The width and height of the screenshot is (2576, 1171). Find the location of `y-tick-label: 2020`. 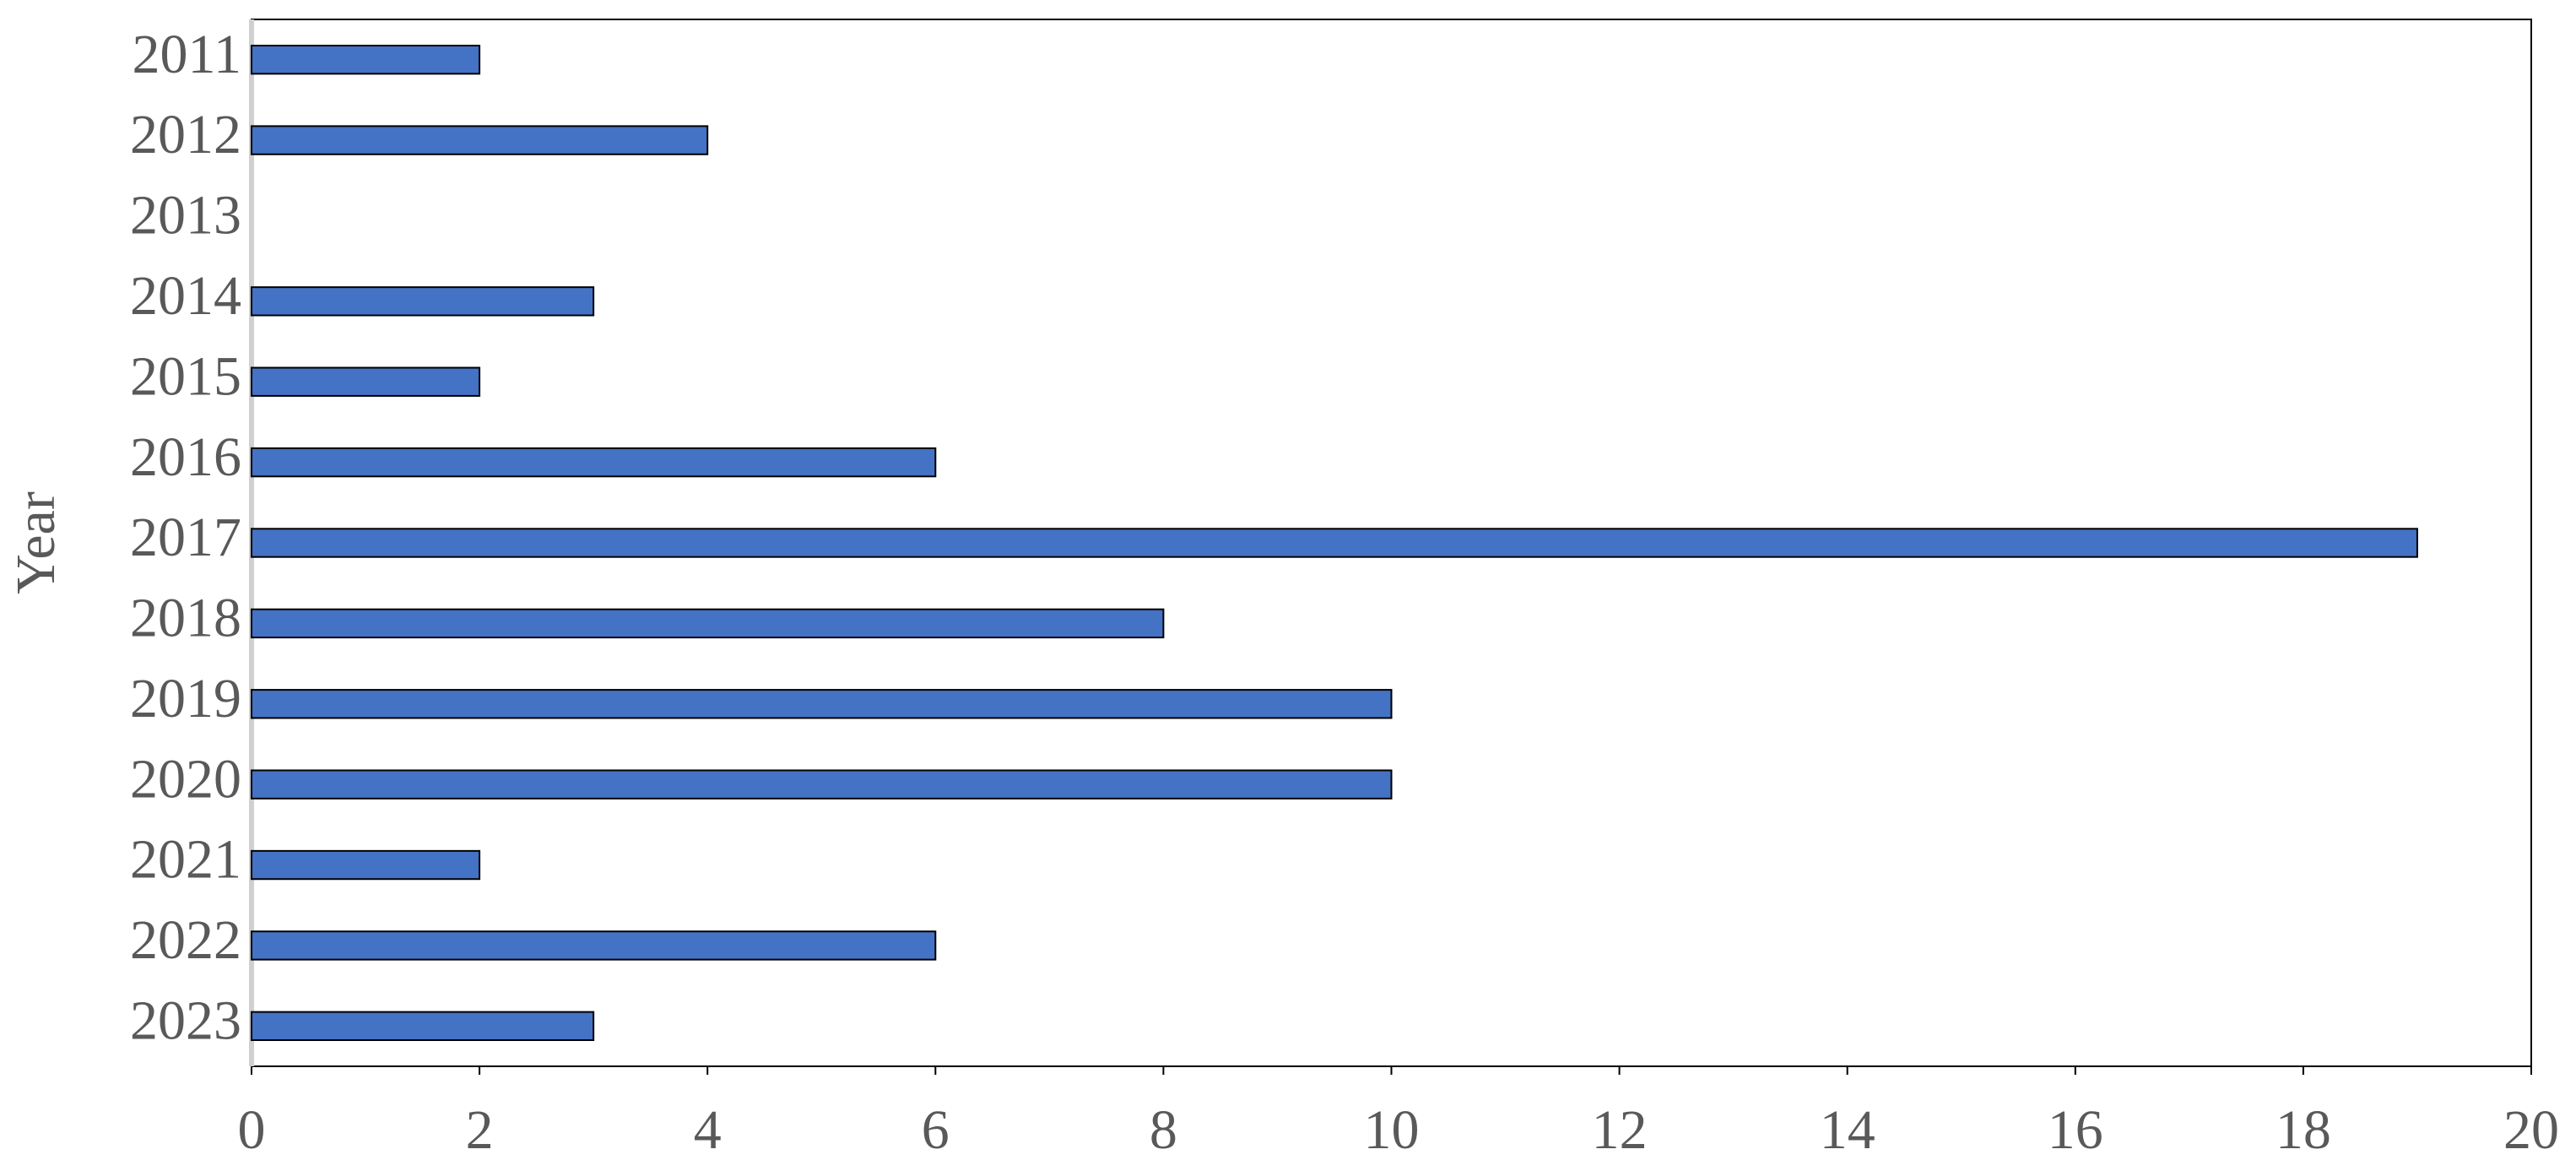

y-tick-label: 2020 is located at coordinates (185, 779).